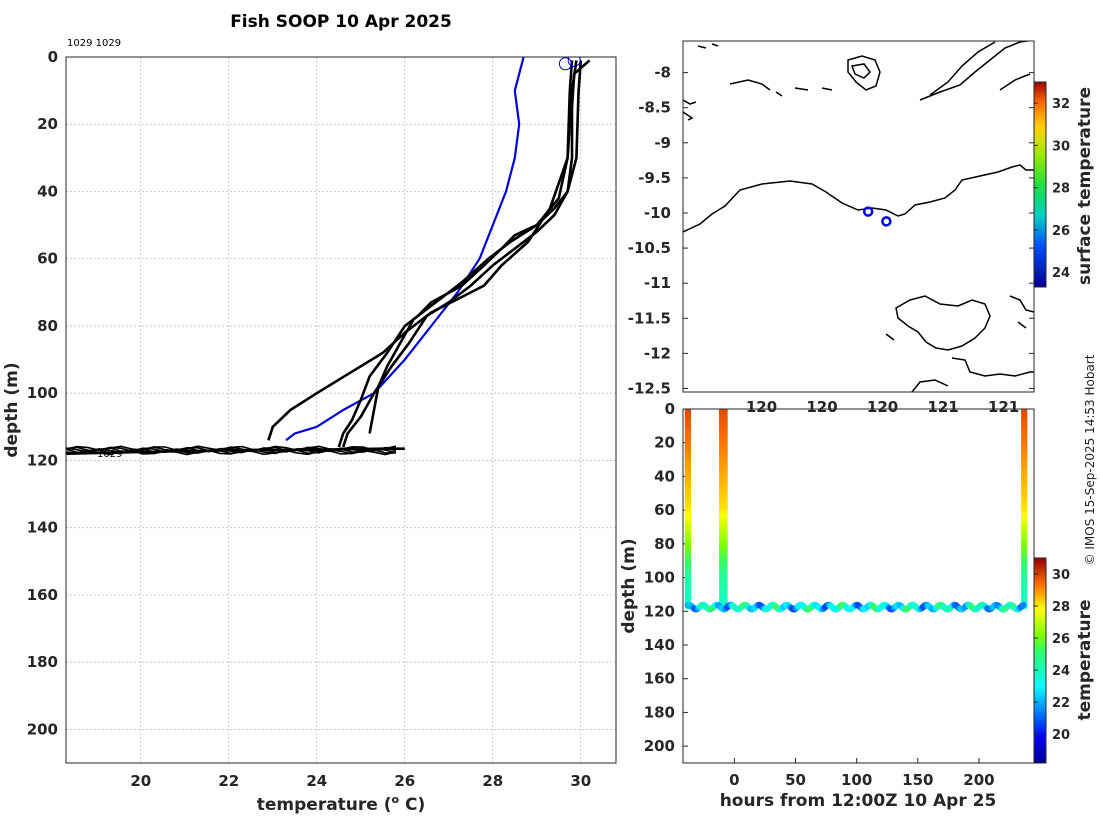 Image resolution: width=1100 pixels, height=820 pixels. Describe the element at coordinates (341, 22) in the screenshot. I see `figure-title: Fish SOOP 10 Apr 2025` at that location.